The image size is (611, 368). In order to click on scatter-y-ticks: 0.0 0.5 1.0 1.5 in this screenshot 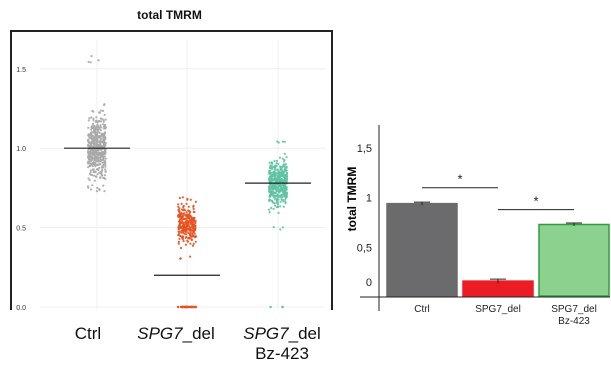, I will do `click(21, 188)`.